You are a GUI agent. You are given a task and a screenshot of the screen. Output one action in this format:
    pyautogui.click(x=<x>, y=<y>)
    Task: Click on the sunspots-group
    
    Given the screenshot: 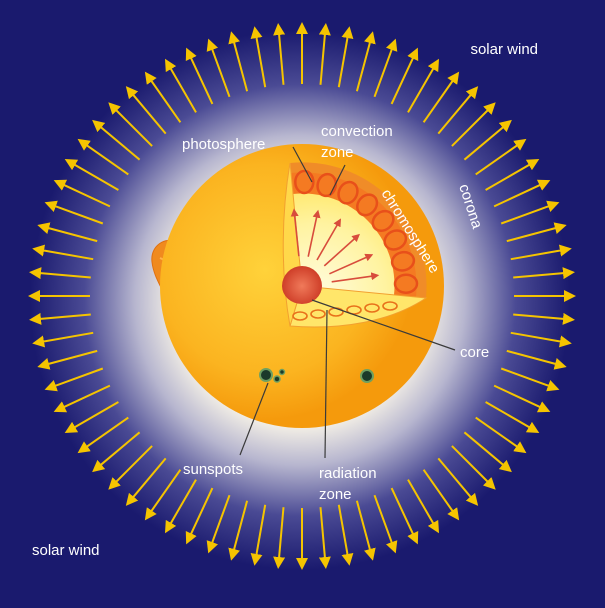 What is the action you would take?
    pyautogui.click(x=316, y=375)
    